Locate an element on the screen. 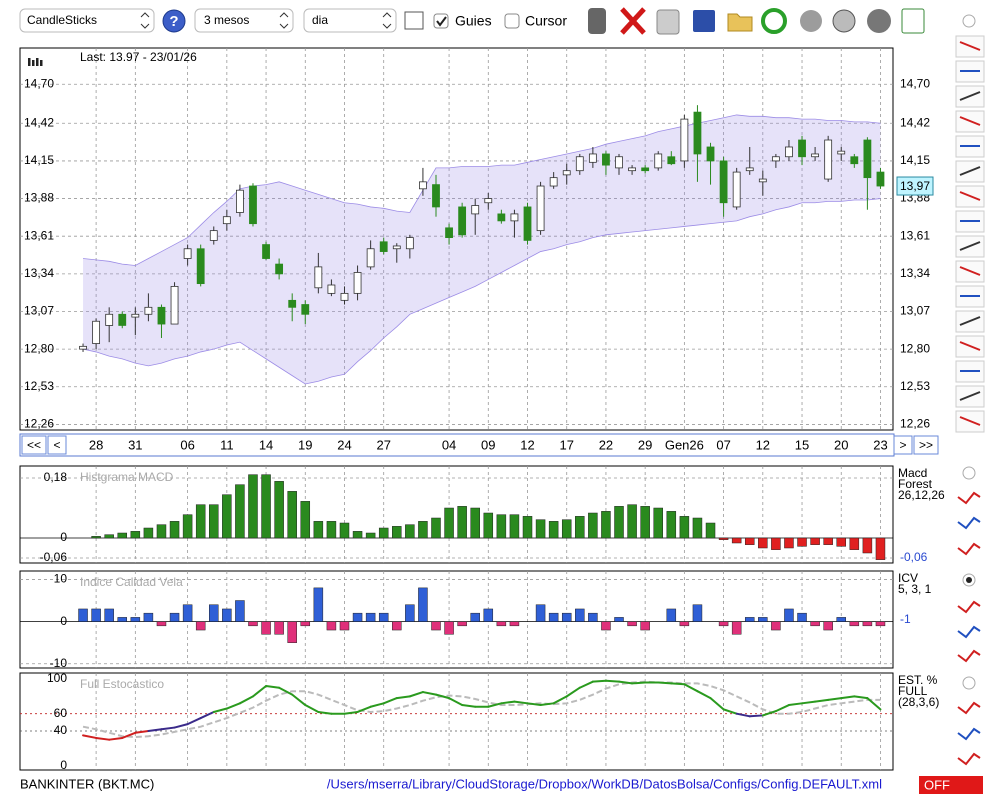 The width and height of the screenshot is (1000, 805). legend-line: EST. % is located at coordinates (918, 680).